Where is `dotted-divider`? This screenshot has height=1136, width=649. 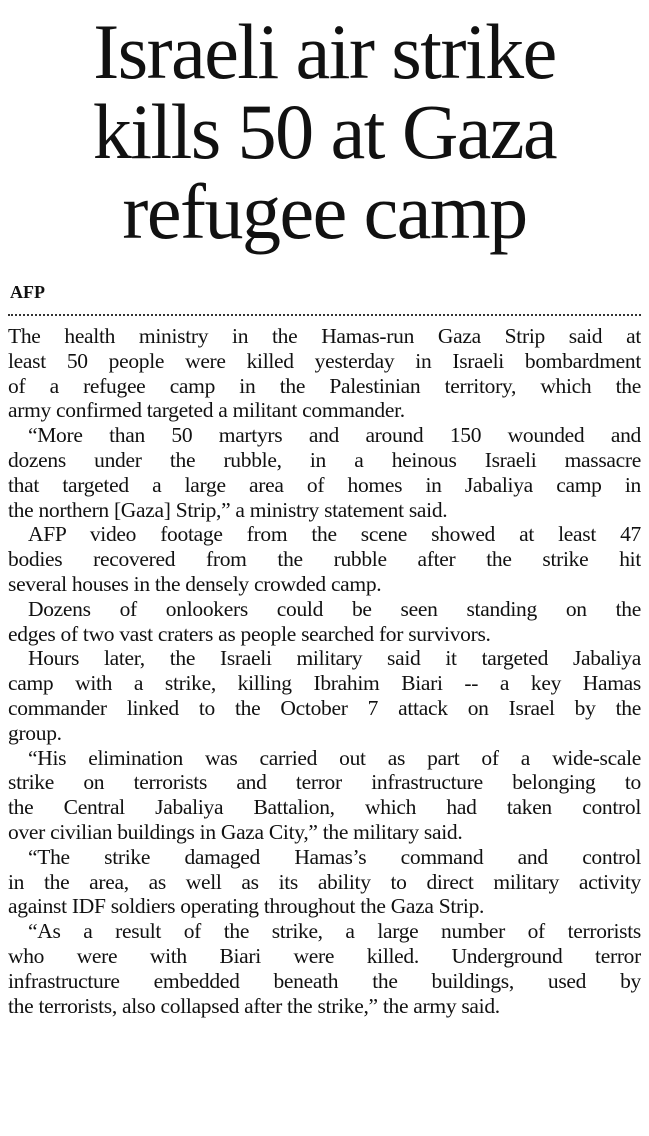 dotted-divider is located at coordinates (324, 315).